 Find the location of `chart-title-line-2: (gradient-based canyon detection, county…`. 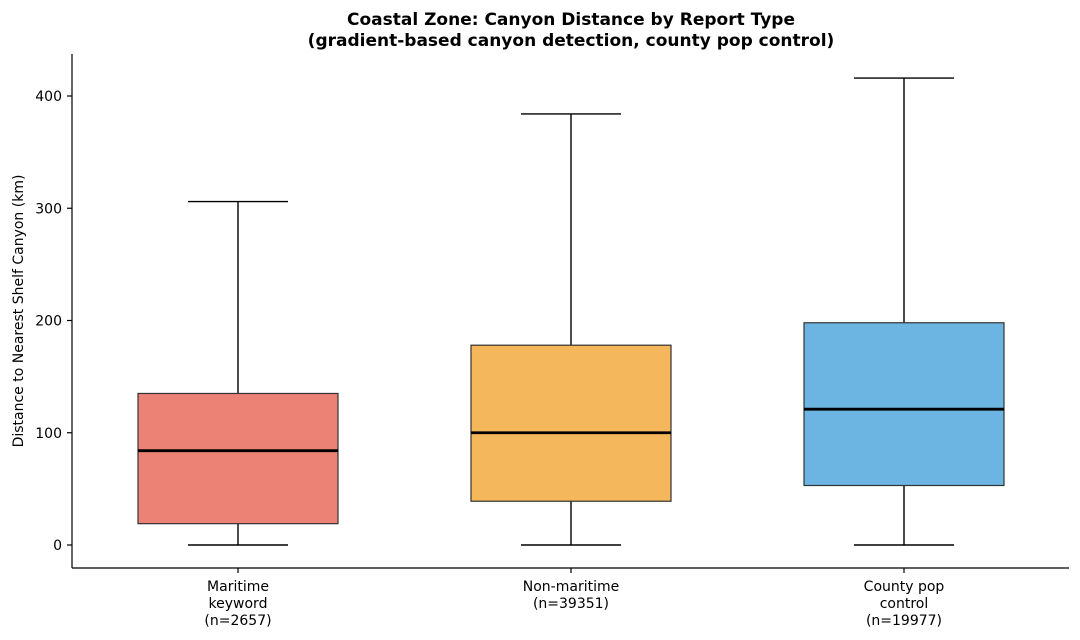

chart-title-line-2: (gradient-based canyon detection, county… is located at coordinates (571, 41).